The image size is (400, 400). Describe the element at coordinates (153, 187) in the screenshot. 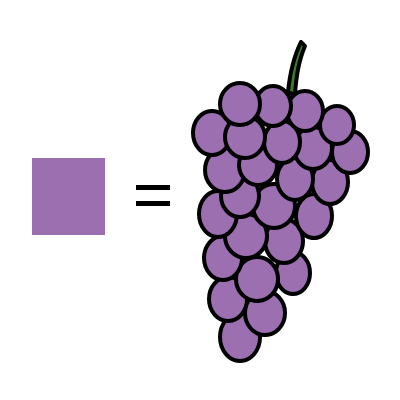

I see `equals-bar-top` at that location.